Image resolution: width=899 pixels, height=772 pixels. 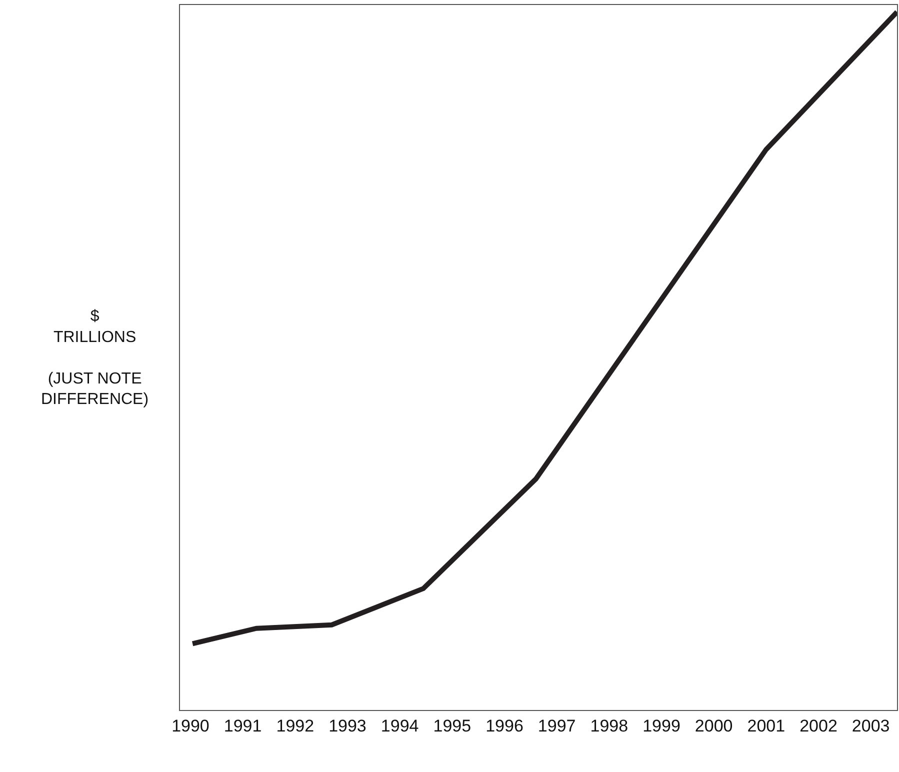 I want to click on x-tick-label: 1993, so click(x=347, y=726).